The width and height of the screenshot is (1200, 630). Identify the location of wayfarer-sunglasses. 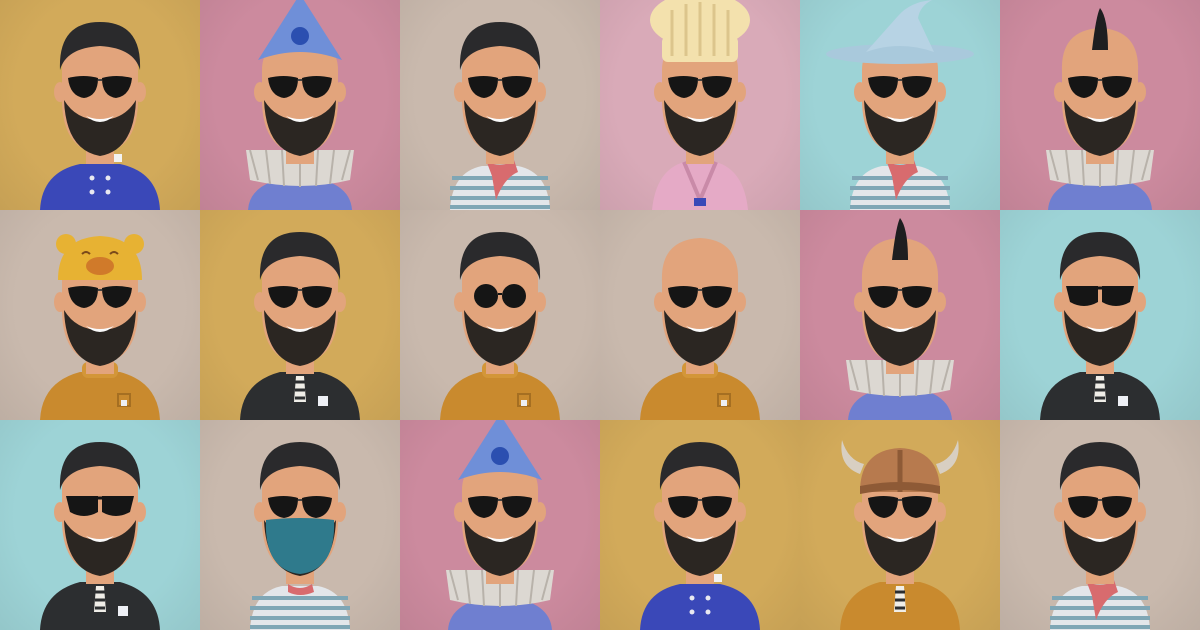
(100, 506).